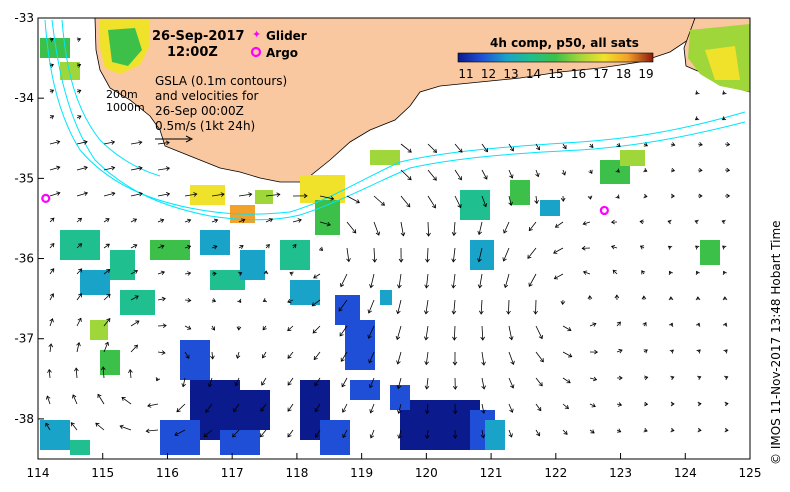  Describe the element at coordinates (555, 57) in the screenshot. I see `colorbar` at that location.